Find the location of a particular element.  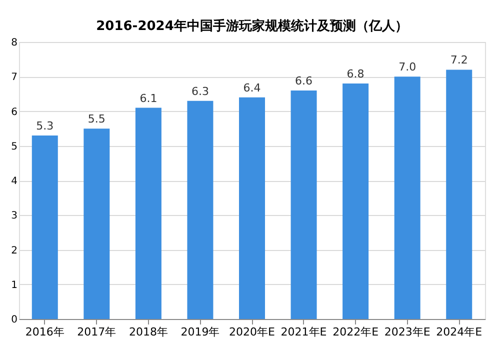

x-tick-label: 2018年 is located at coordinates (148, 332).